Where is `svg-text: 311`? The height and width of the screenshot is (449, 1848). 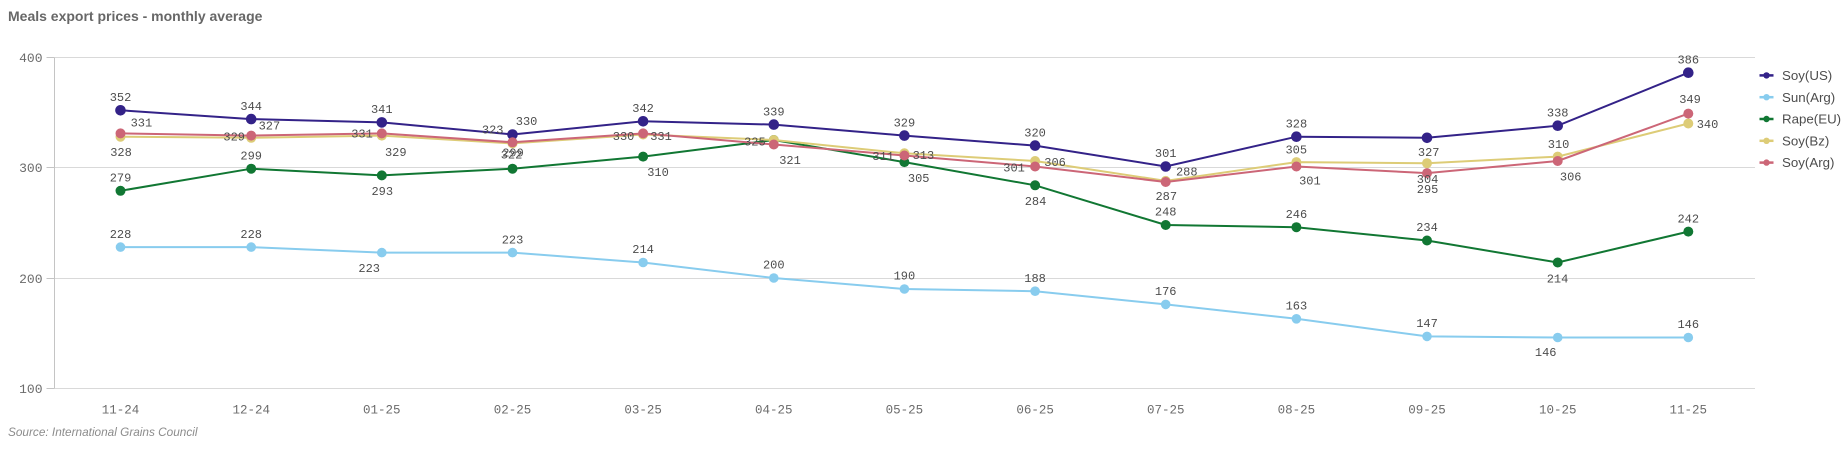
svg-text: 311 is located at coordinates (883, 157).